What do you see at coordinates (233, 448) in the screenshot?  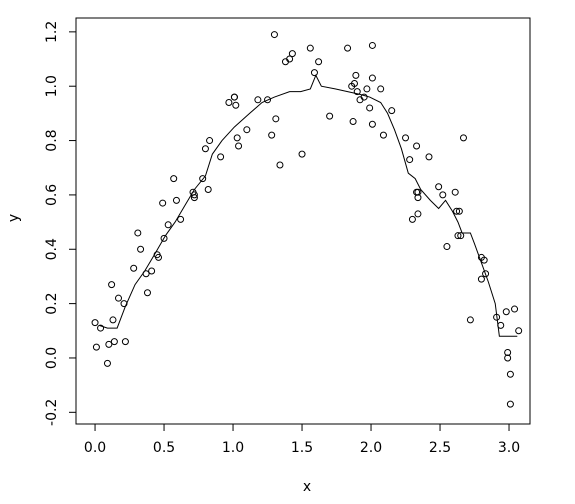 I see `x-tick-label: 1.0` at bounding box center [233, 448].